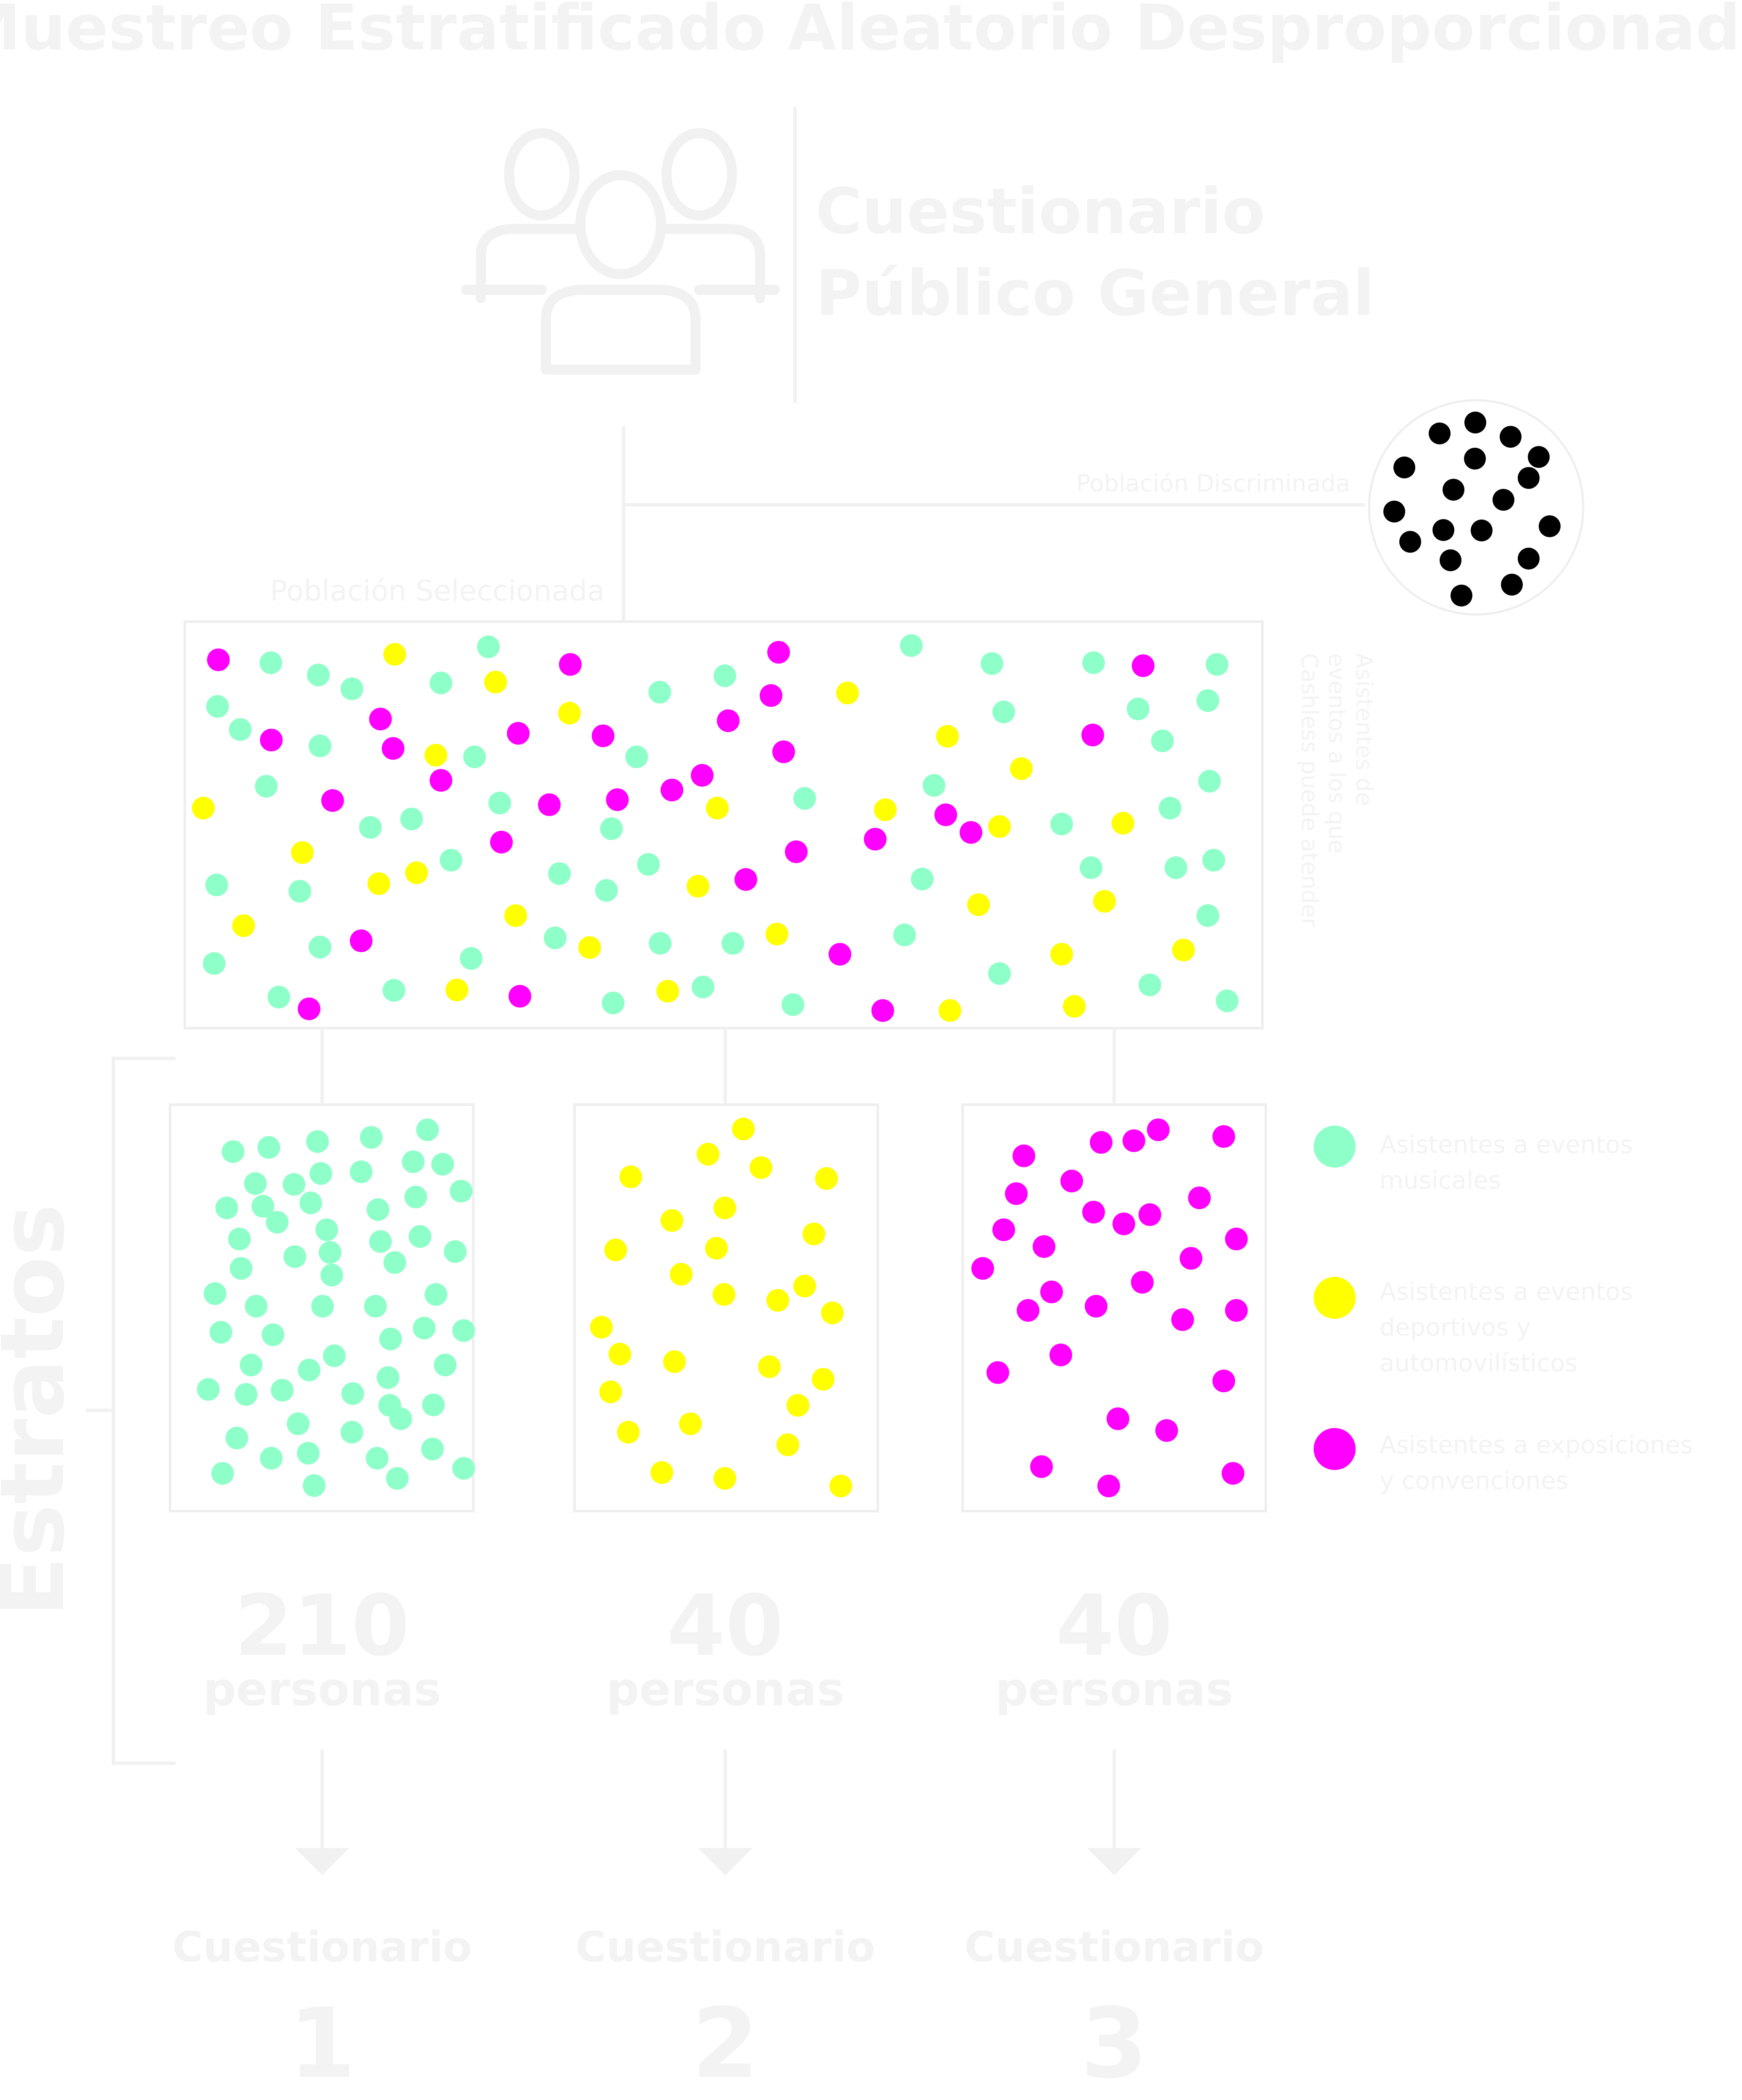  I want to click on side-label-line1: Asistentes de, so click(1364, 729).